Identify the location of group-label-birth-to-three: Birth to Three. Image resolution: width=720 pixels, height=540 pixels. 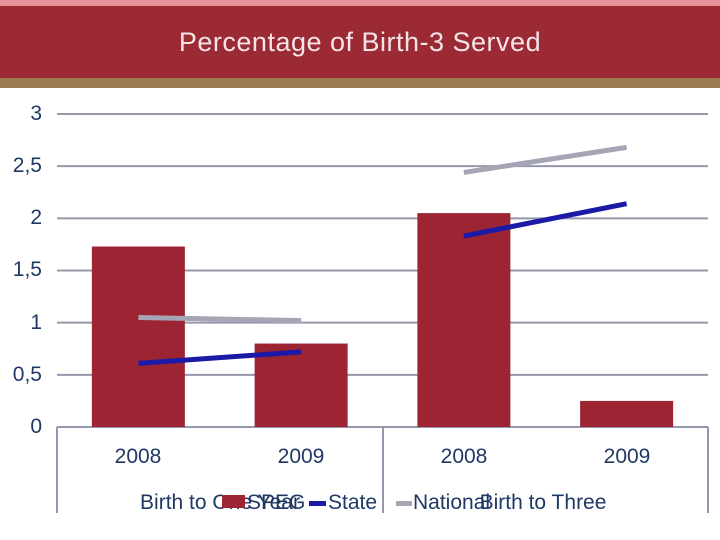
(543, 502).